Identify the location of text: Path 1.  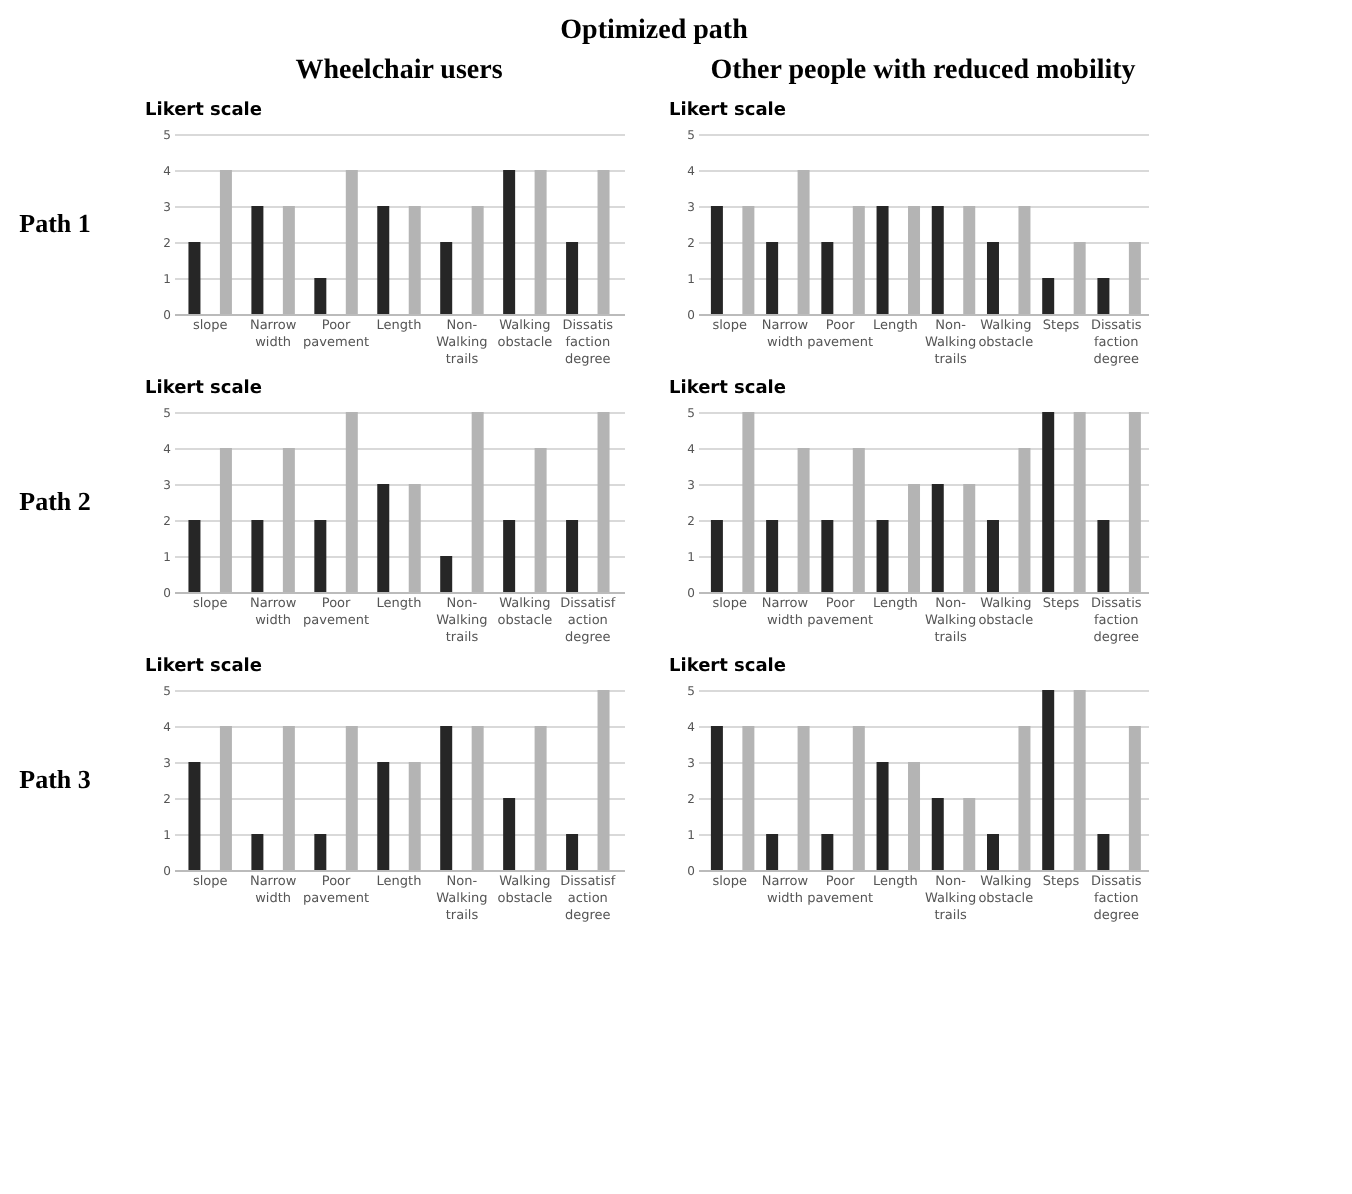
(55, 223).